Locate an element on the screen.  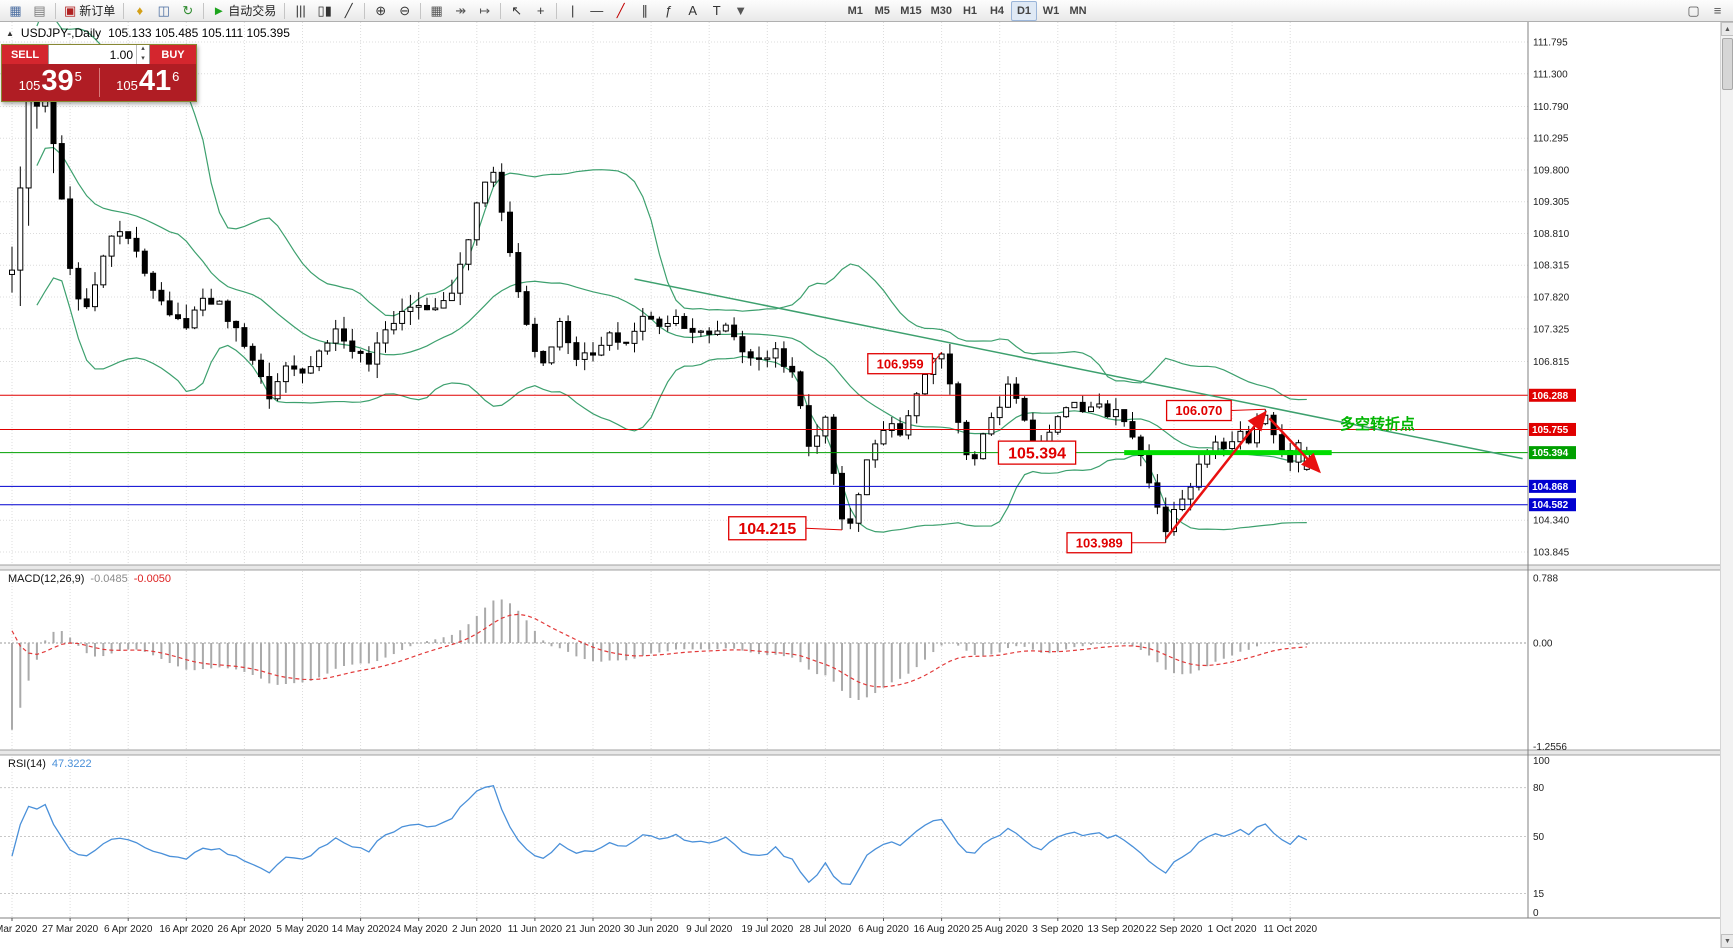
toolbar-right-icons: ▢ ≡ is located at coordinates (1705, 11).